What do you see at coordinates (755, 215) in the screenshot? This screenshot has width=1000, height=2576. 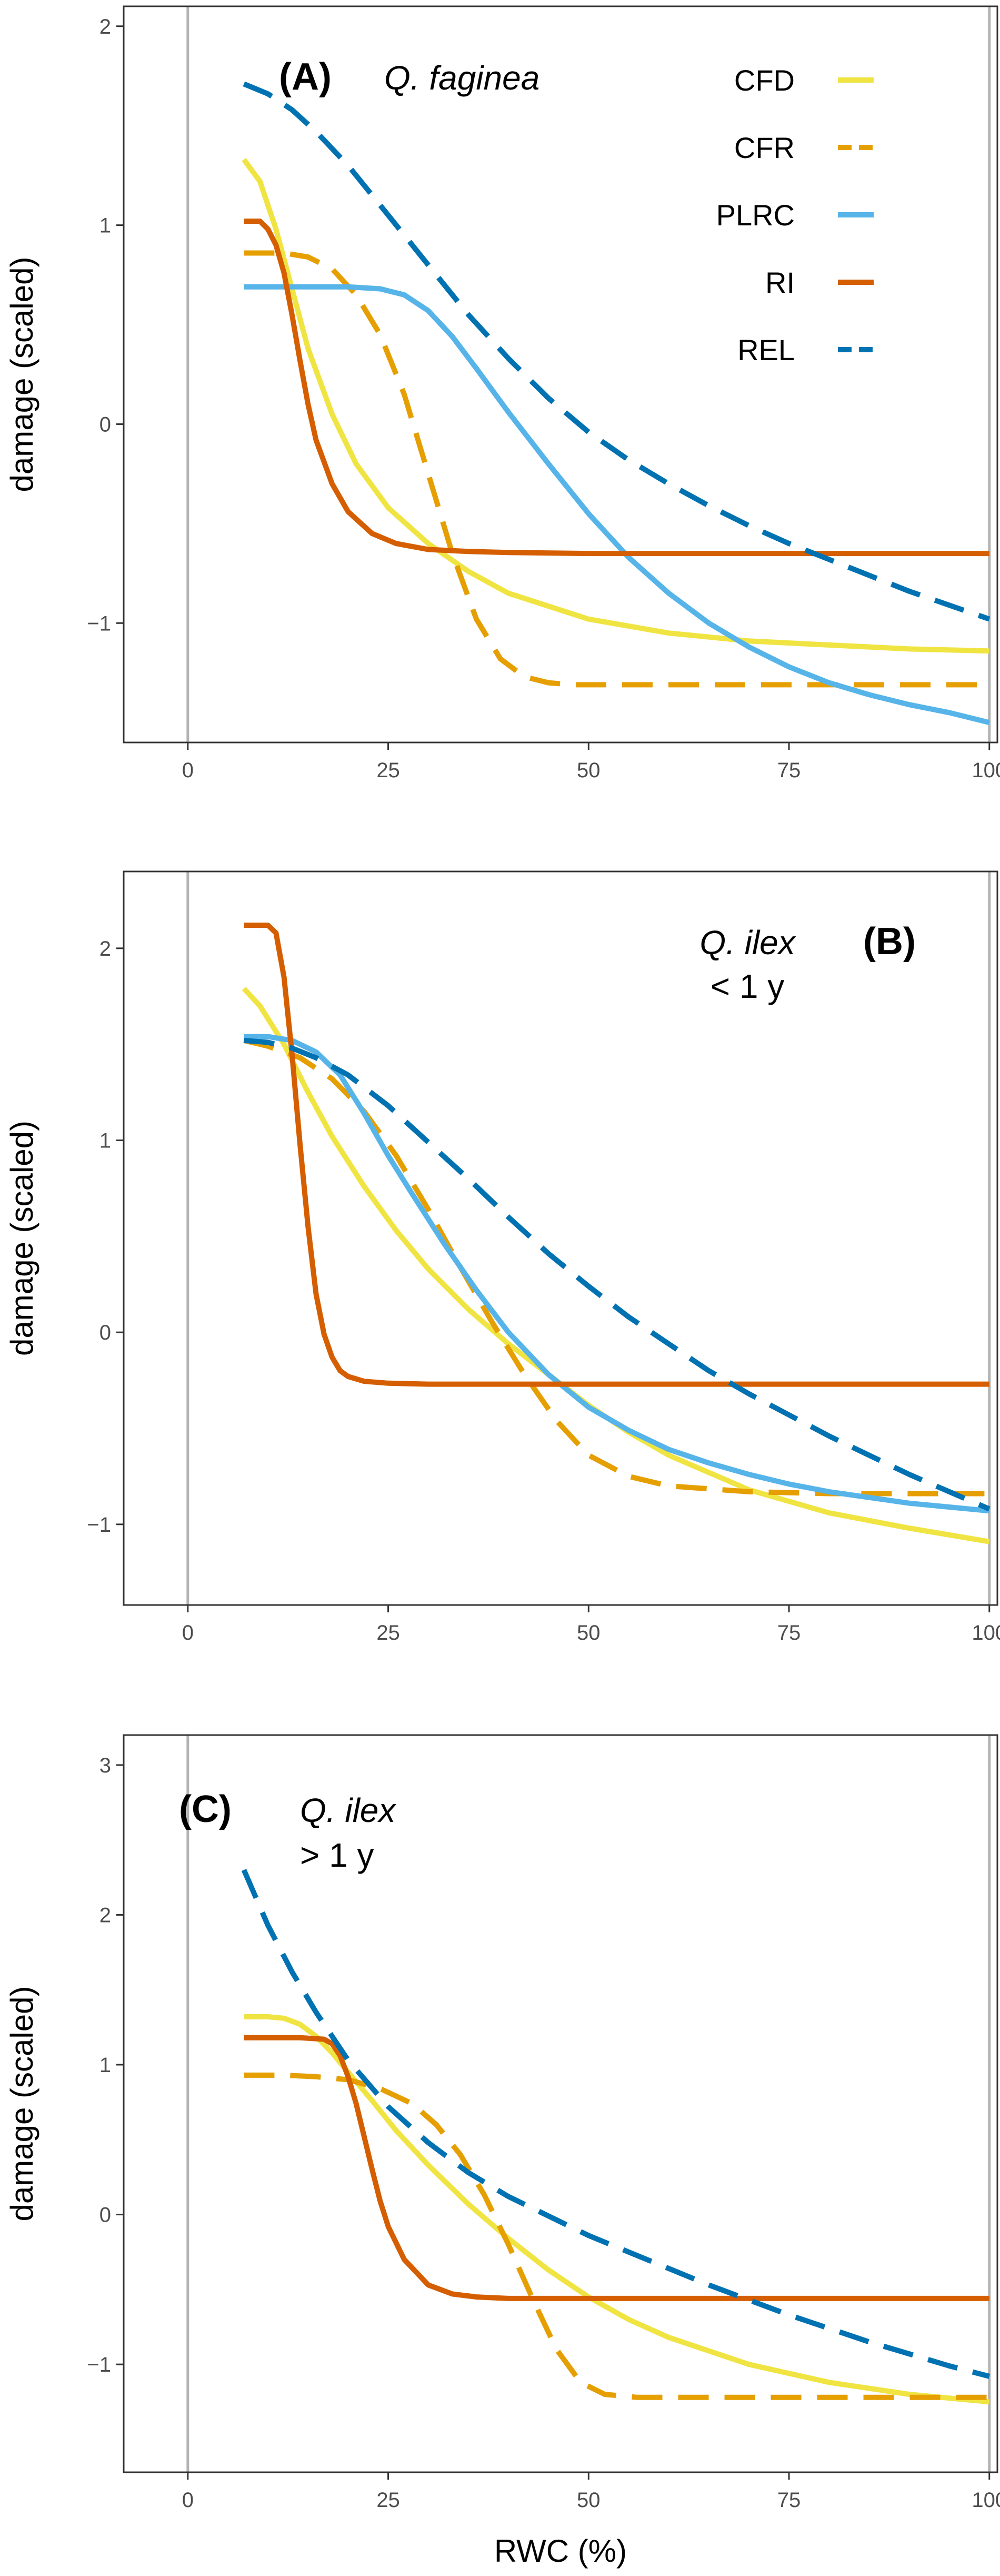 I see `legend-label-plrc: PLRC` at bounding box center [755, 215].